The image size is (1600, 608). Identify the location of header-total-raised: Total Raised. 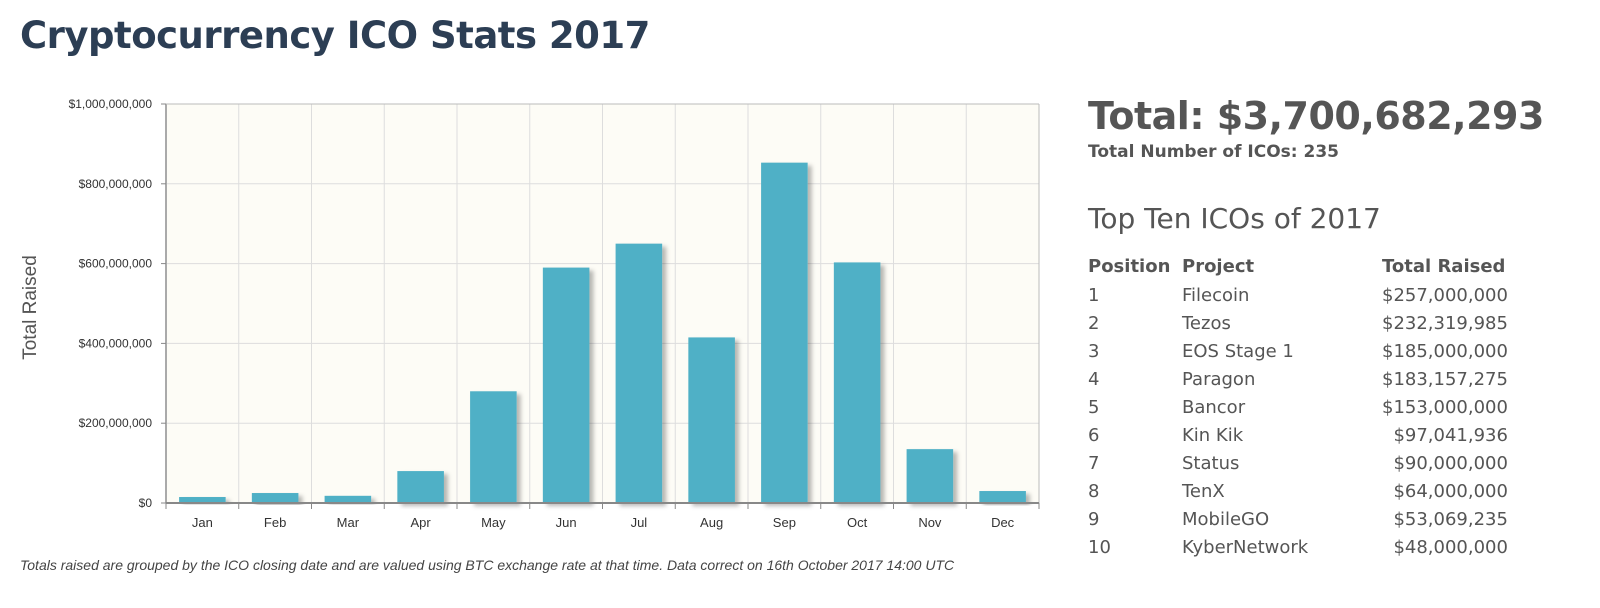
(1444, 266).